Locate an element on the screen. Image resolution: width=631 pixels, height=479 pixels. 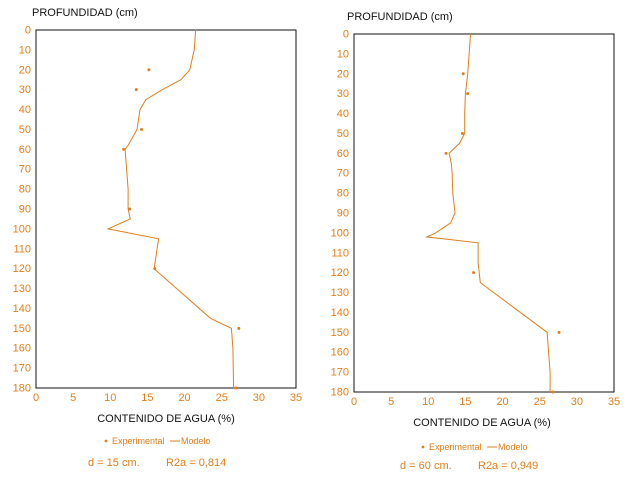
annotation-r2: R2a = 0,814 is located at coordinates (196, 463).